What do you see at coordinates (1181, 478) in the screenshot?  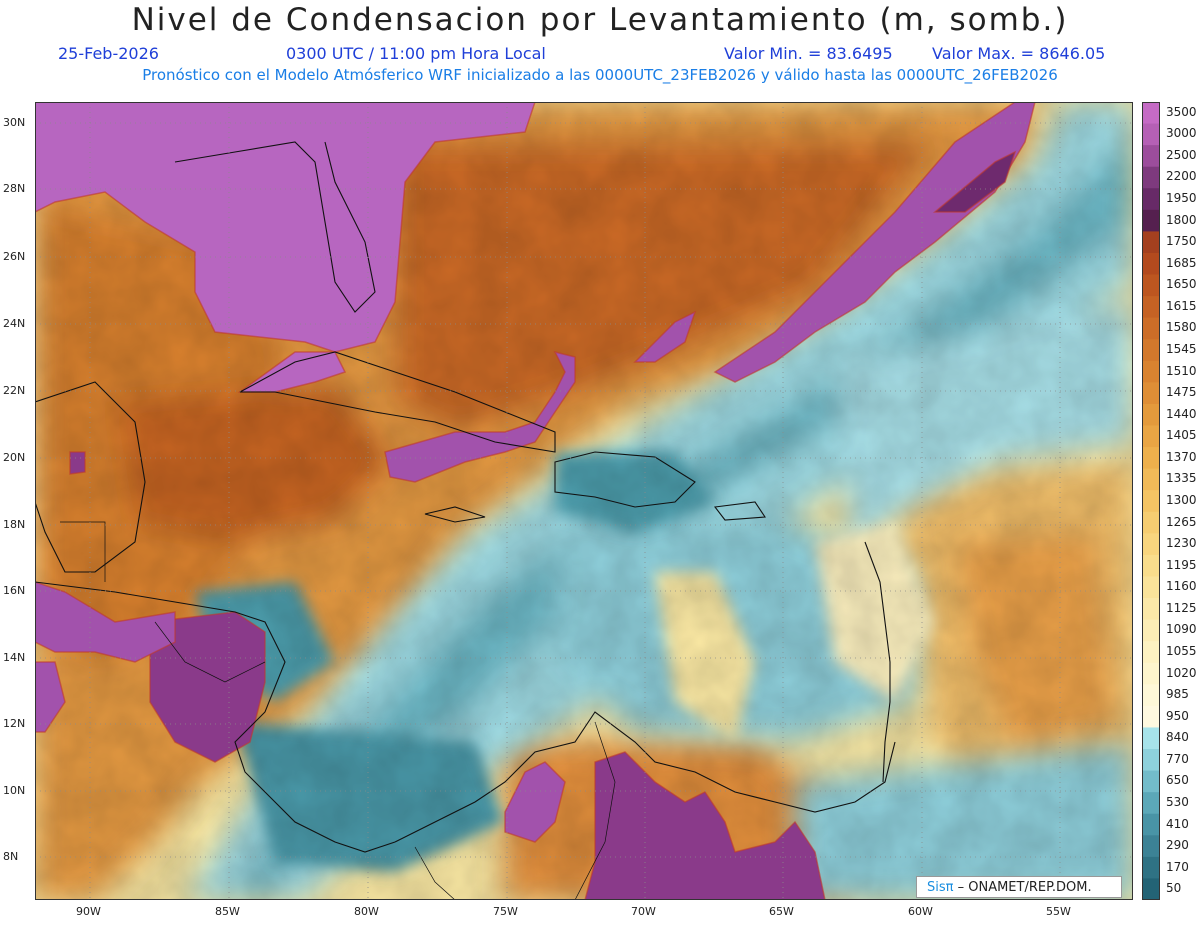 I see `legend-label: 1335` at bounding box center [1181, 478].